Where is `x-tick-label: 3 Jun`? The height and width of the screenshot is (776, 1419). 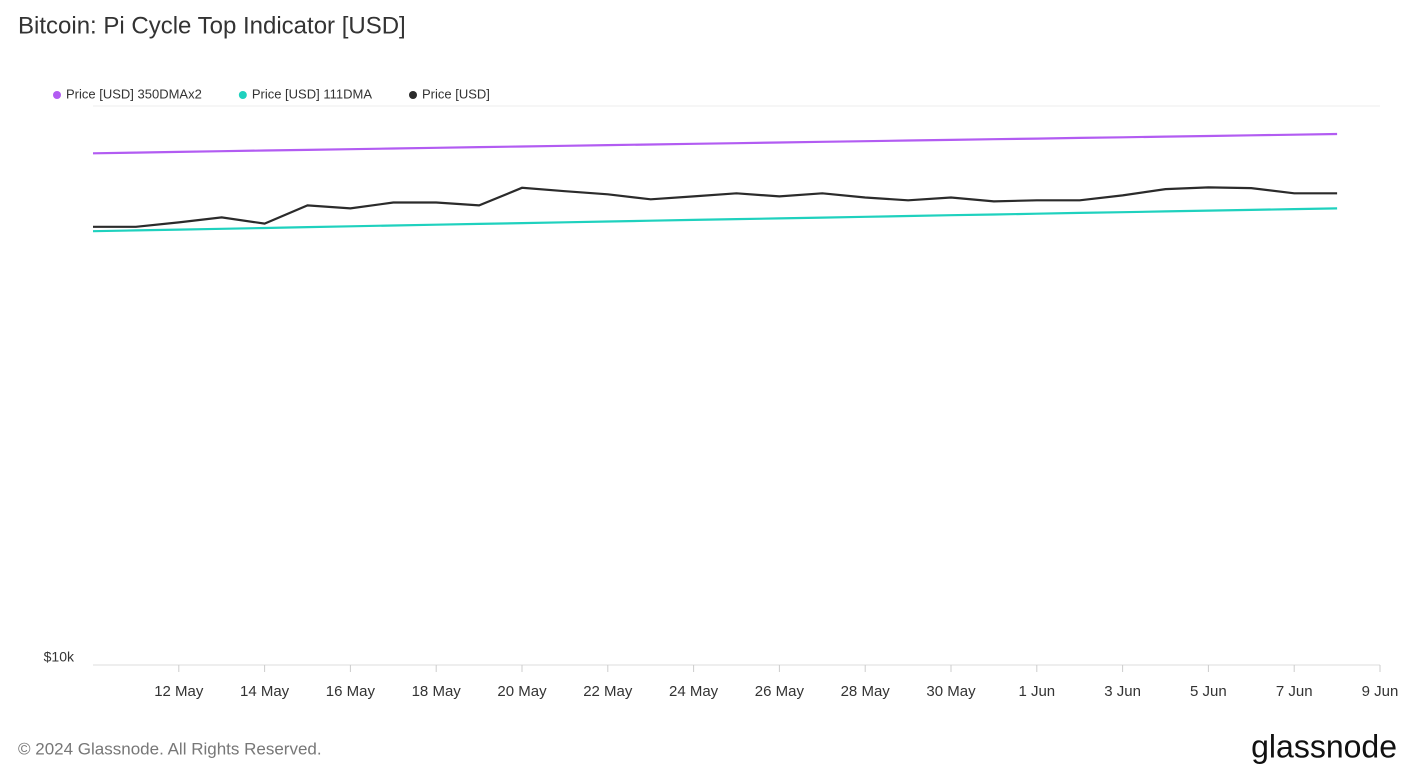
x-tick-label: 3 Jun is located at coordinates (1122, 691).